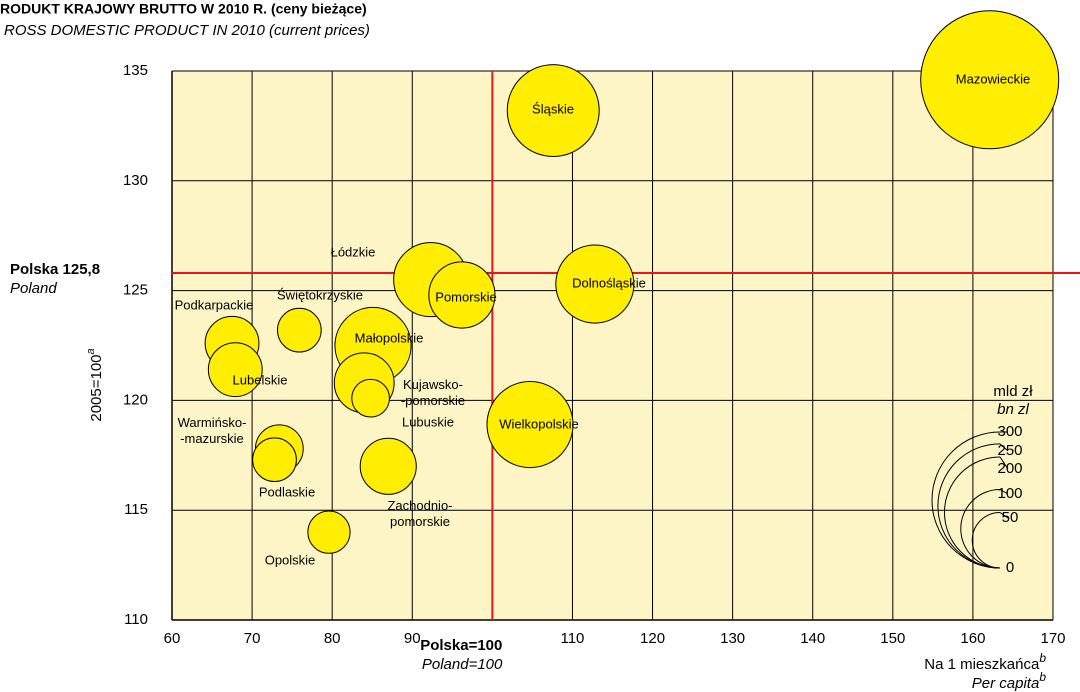 This screenshot has width=1080, height=692. I want to click on x-axis-label-en-text: Per capita, so click(1006, 683).